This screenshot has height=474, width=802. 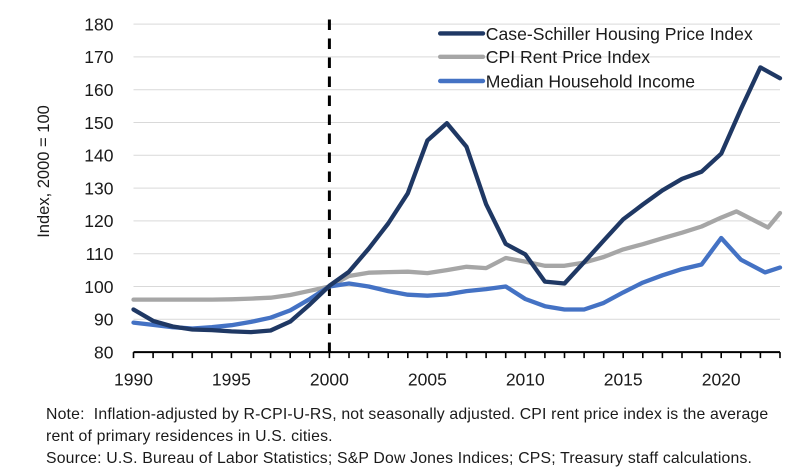 I want to click on svg-text: 2005, so click(x=427, y=379).